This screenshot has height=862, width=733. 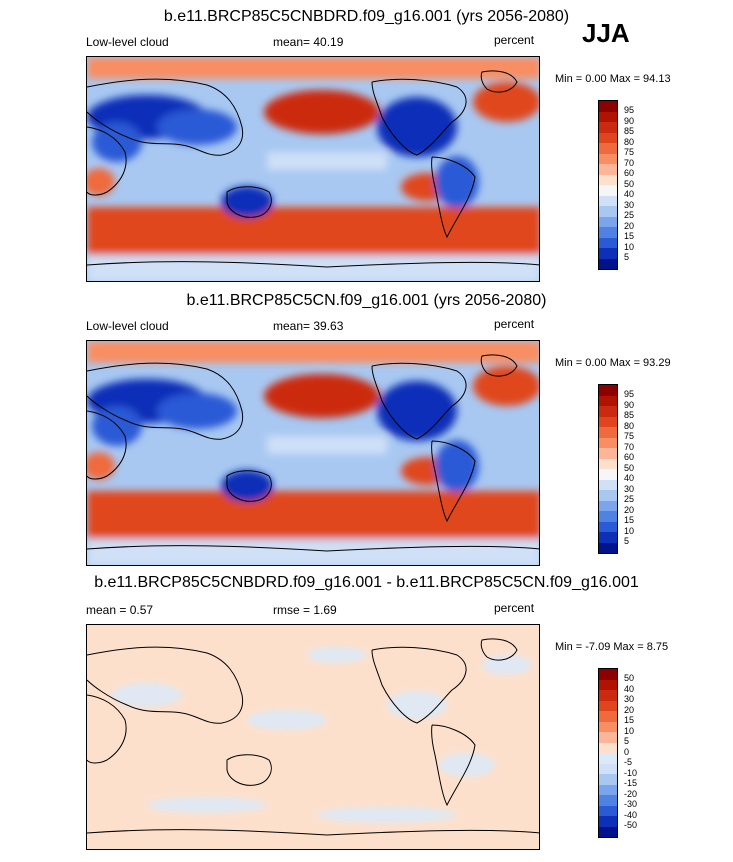 I want to click on panel-2-mean-label: mean= 39.63, so click(x=308, y=326).